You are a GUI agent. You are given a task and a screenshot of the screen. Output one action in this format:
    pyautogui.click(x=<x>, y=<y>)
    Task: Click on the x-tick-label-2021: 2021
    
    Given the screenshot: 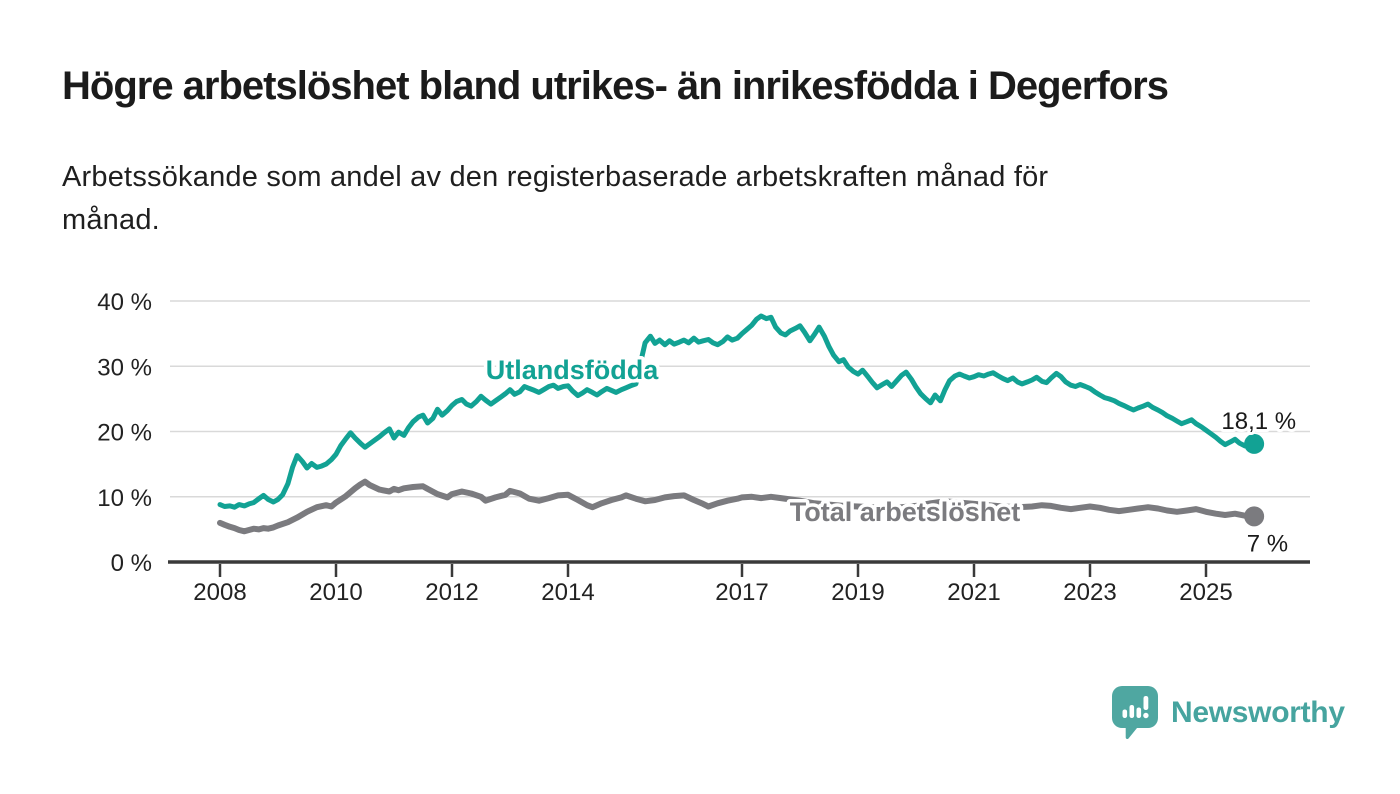 What is the action you would take?
    pyautogui.click(x=973, y=592)
    